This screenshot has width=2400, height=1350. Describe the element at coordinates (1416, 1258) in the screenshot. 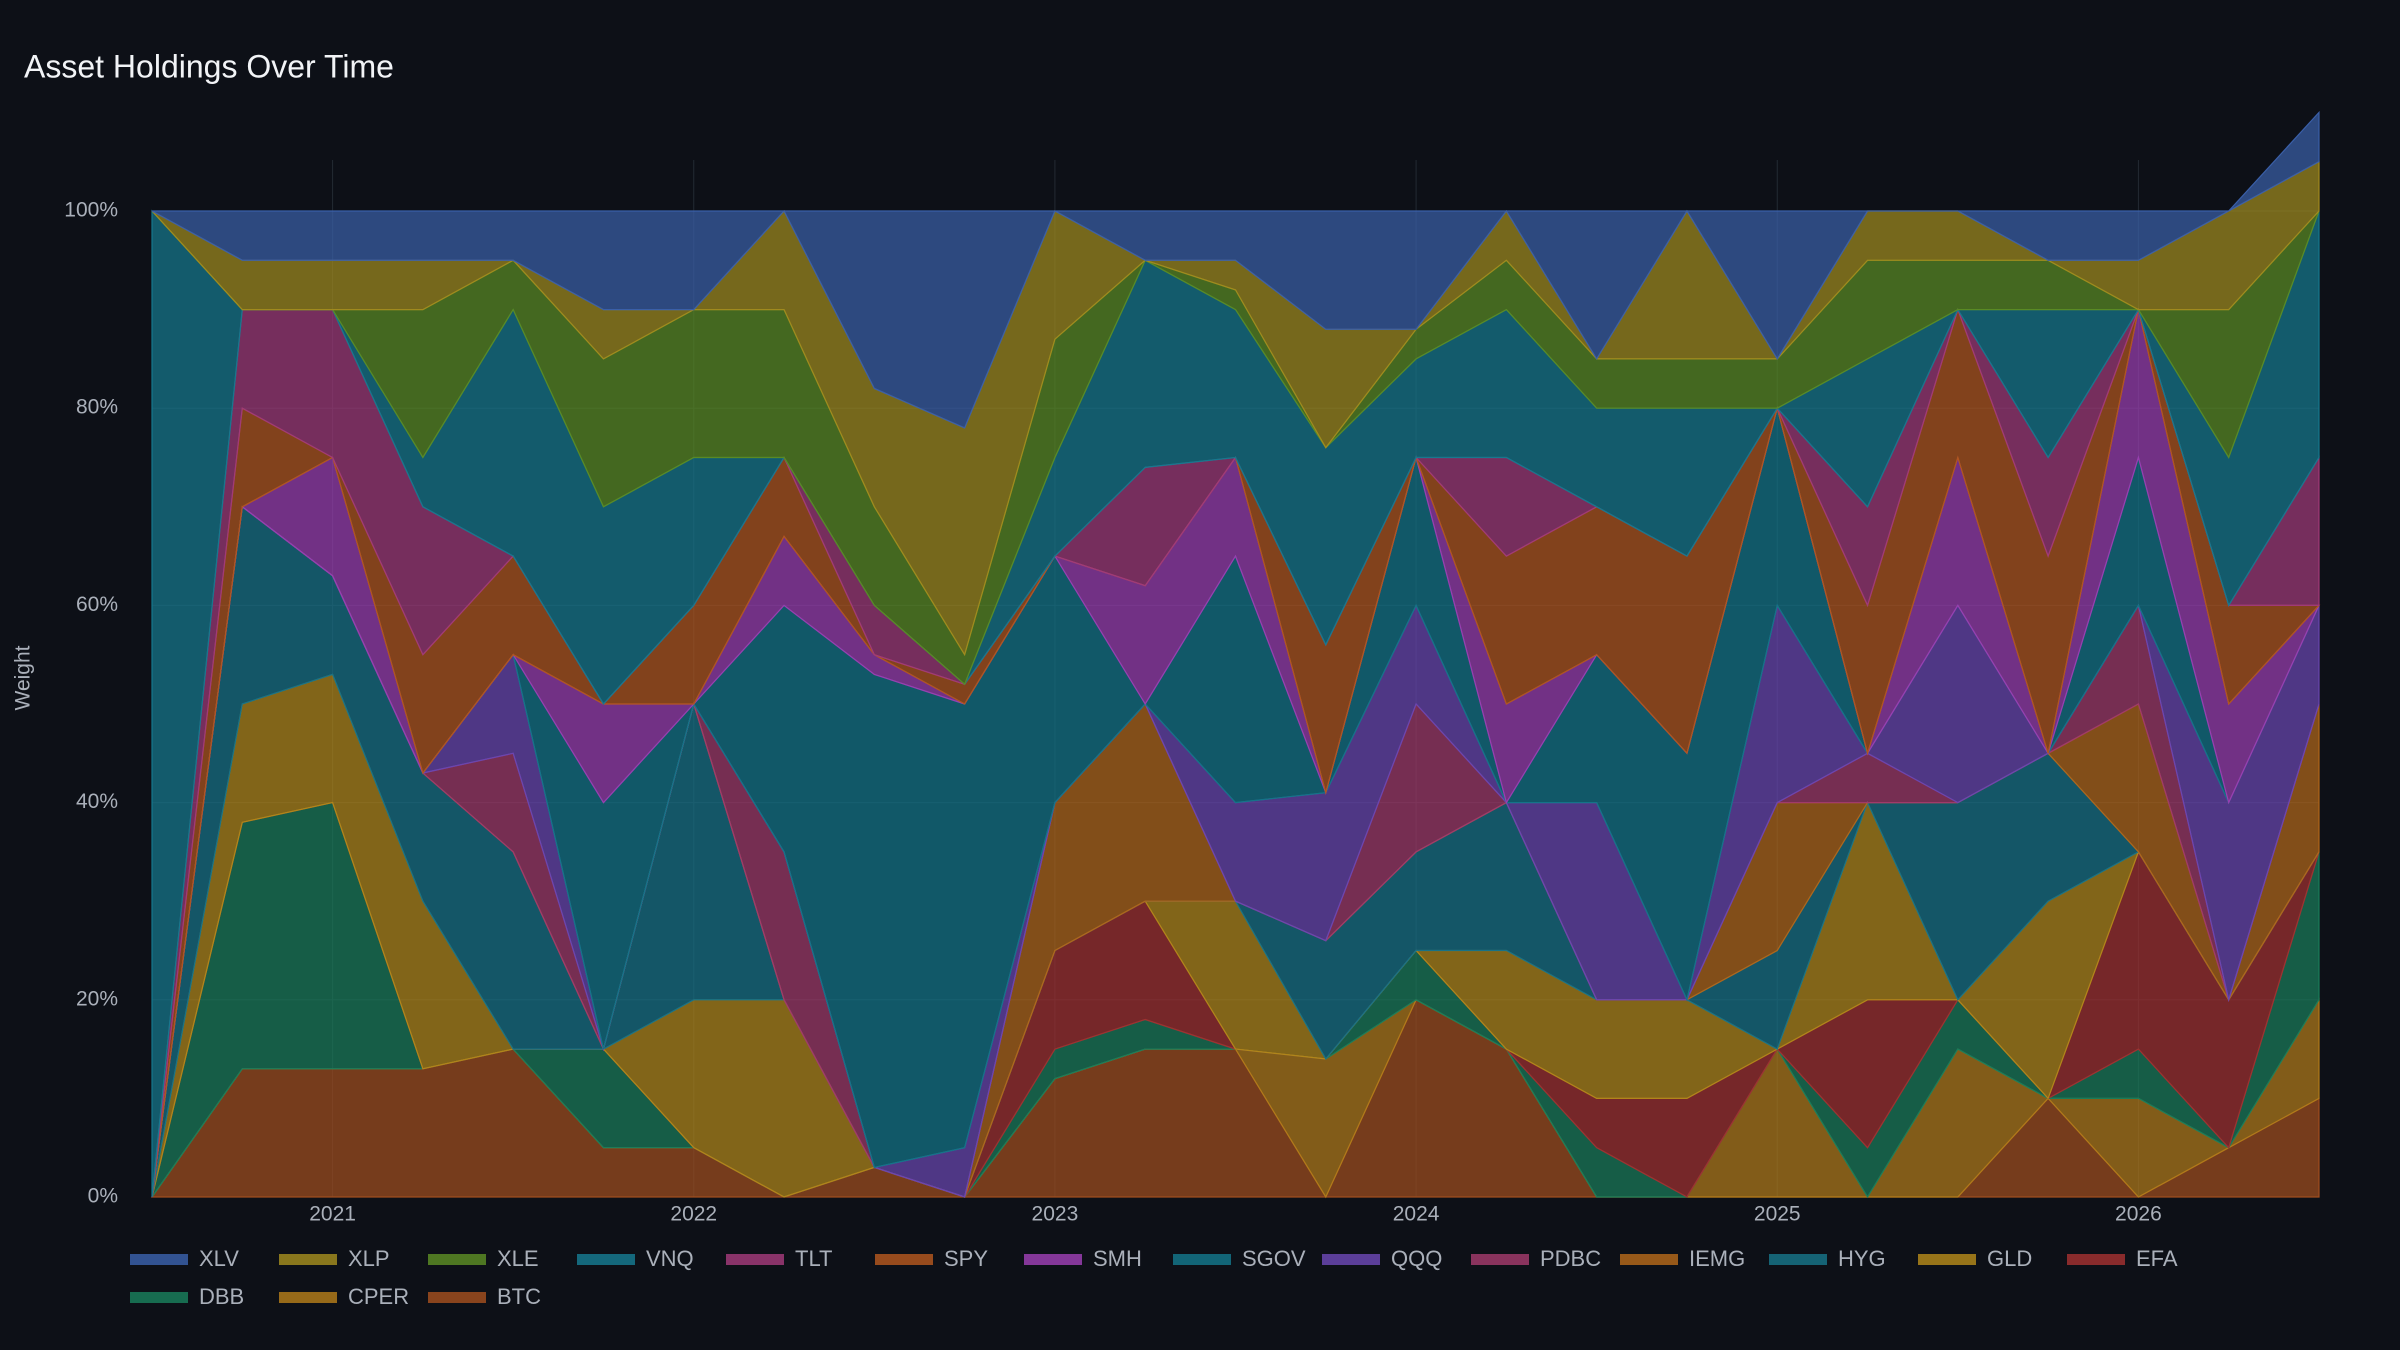

I see `legend-label: QQQ` at that location.